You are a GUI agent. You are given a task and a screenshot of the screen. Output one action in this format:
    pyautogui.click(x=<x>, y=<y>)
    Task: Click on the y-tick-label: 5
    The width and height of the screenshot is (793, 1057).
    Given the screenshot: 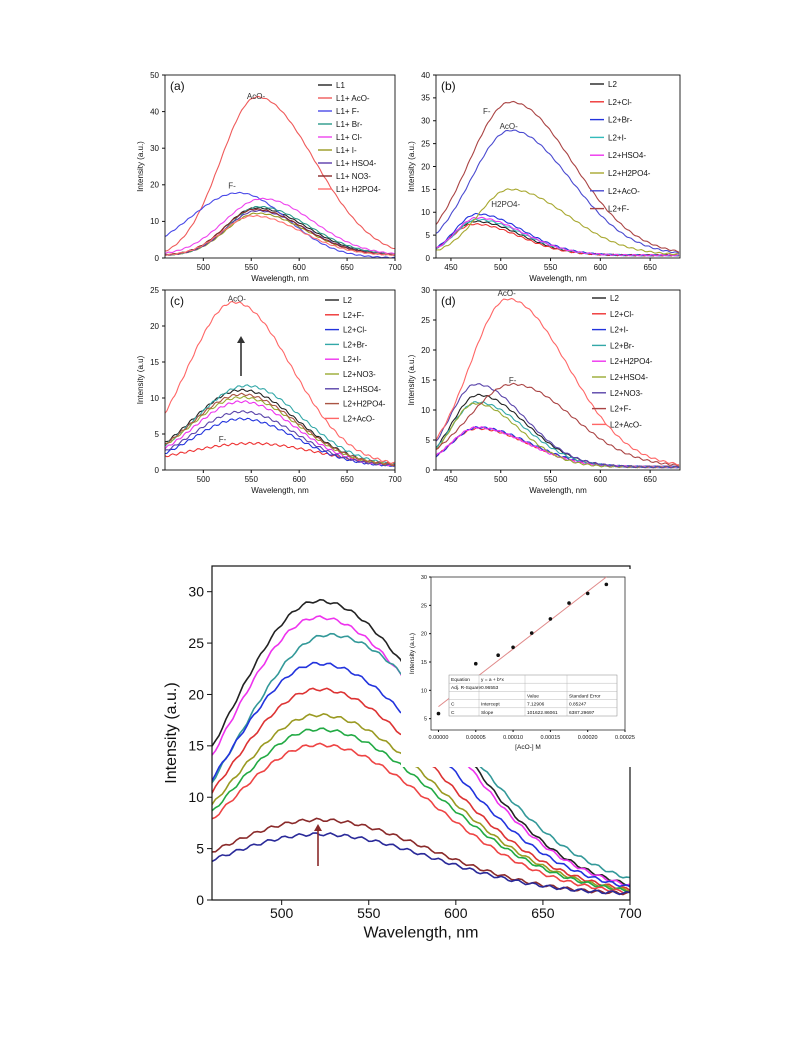 What is the action you would take?
    pyautogui.click(x=157, y=434)
    